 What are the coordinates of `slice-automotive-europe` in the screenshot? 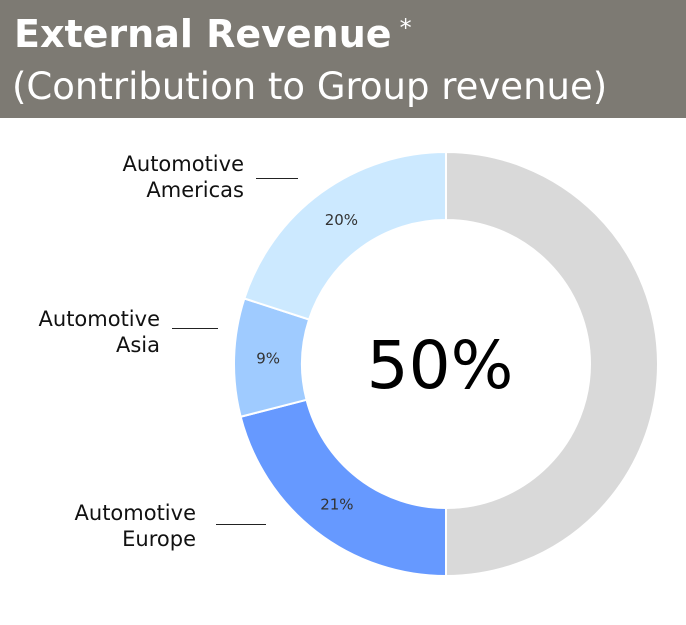 It's located at (343, 488).